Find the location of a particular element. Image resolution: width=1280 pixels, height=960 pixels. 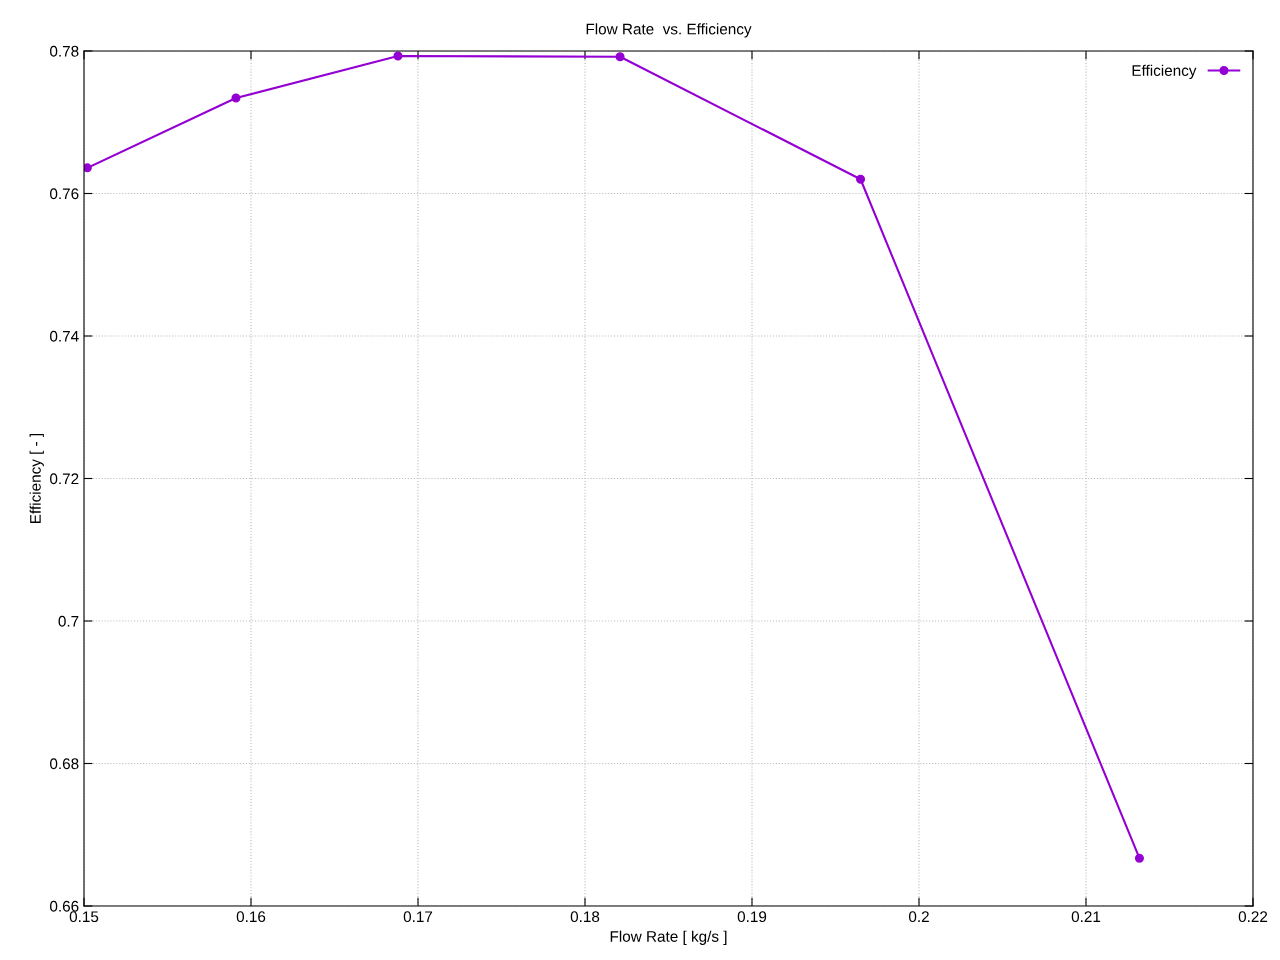

y-tick-label: 0.78 is located at coordinates (64, 51).